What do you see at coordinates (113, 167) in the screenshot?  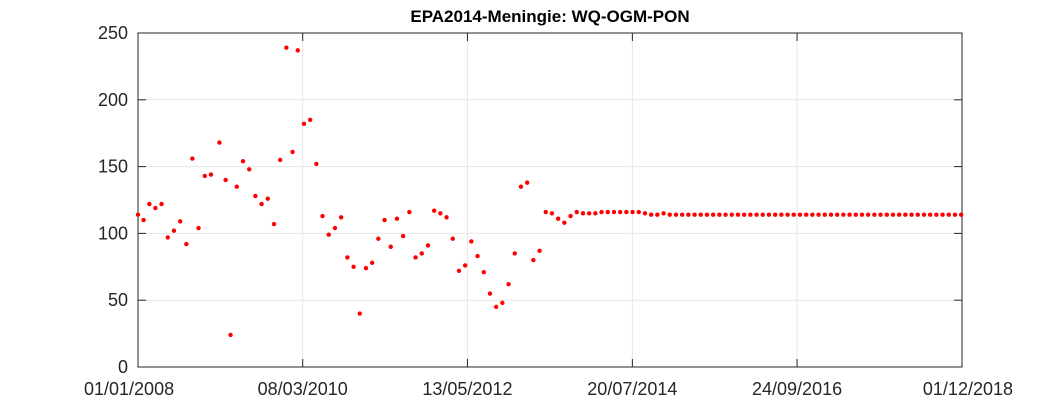 I see `y-tick-label: 150` at bounding box center [113, 167].